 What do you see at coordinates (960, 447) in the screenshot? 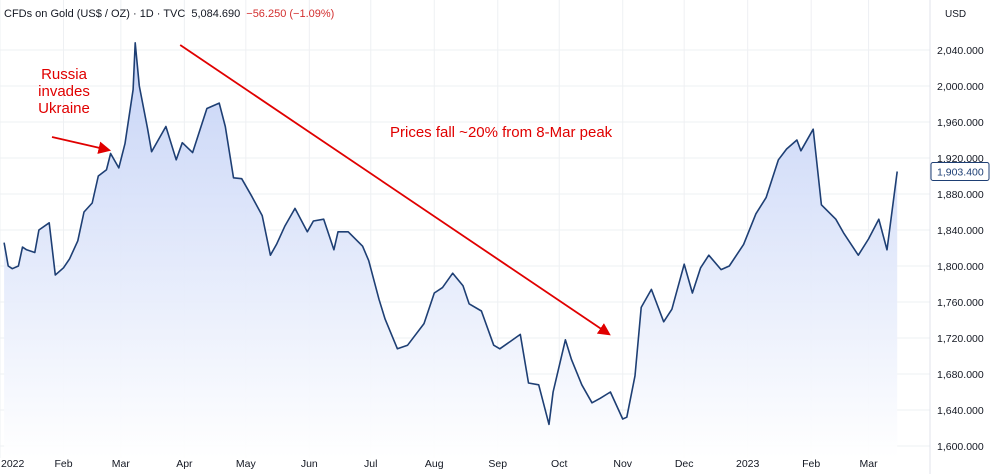
I see `y-tick-label: 1,600.000` at bounding box center [960, 447].